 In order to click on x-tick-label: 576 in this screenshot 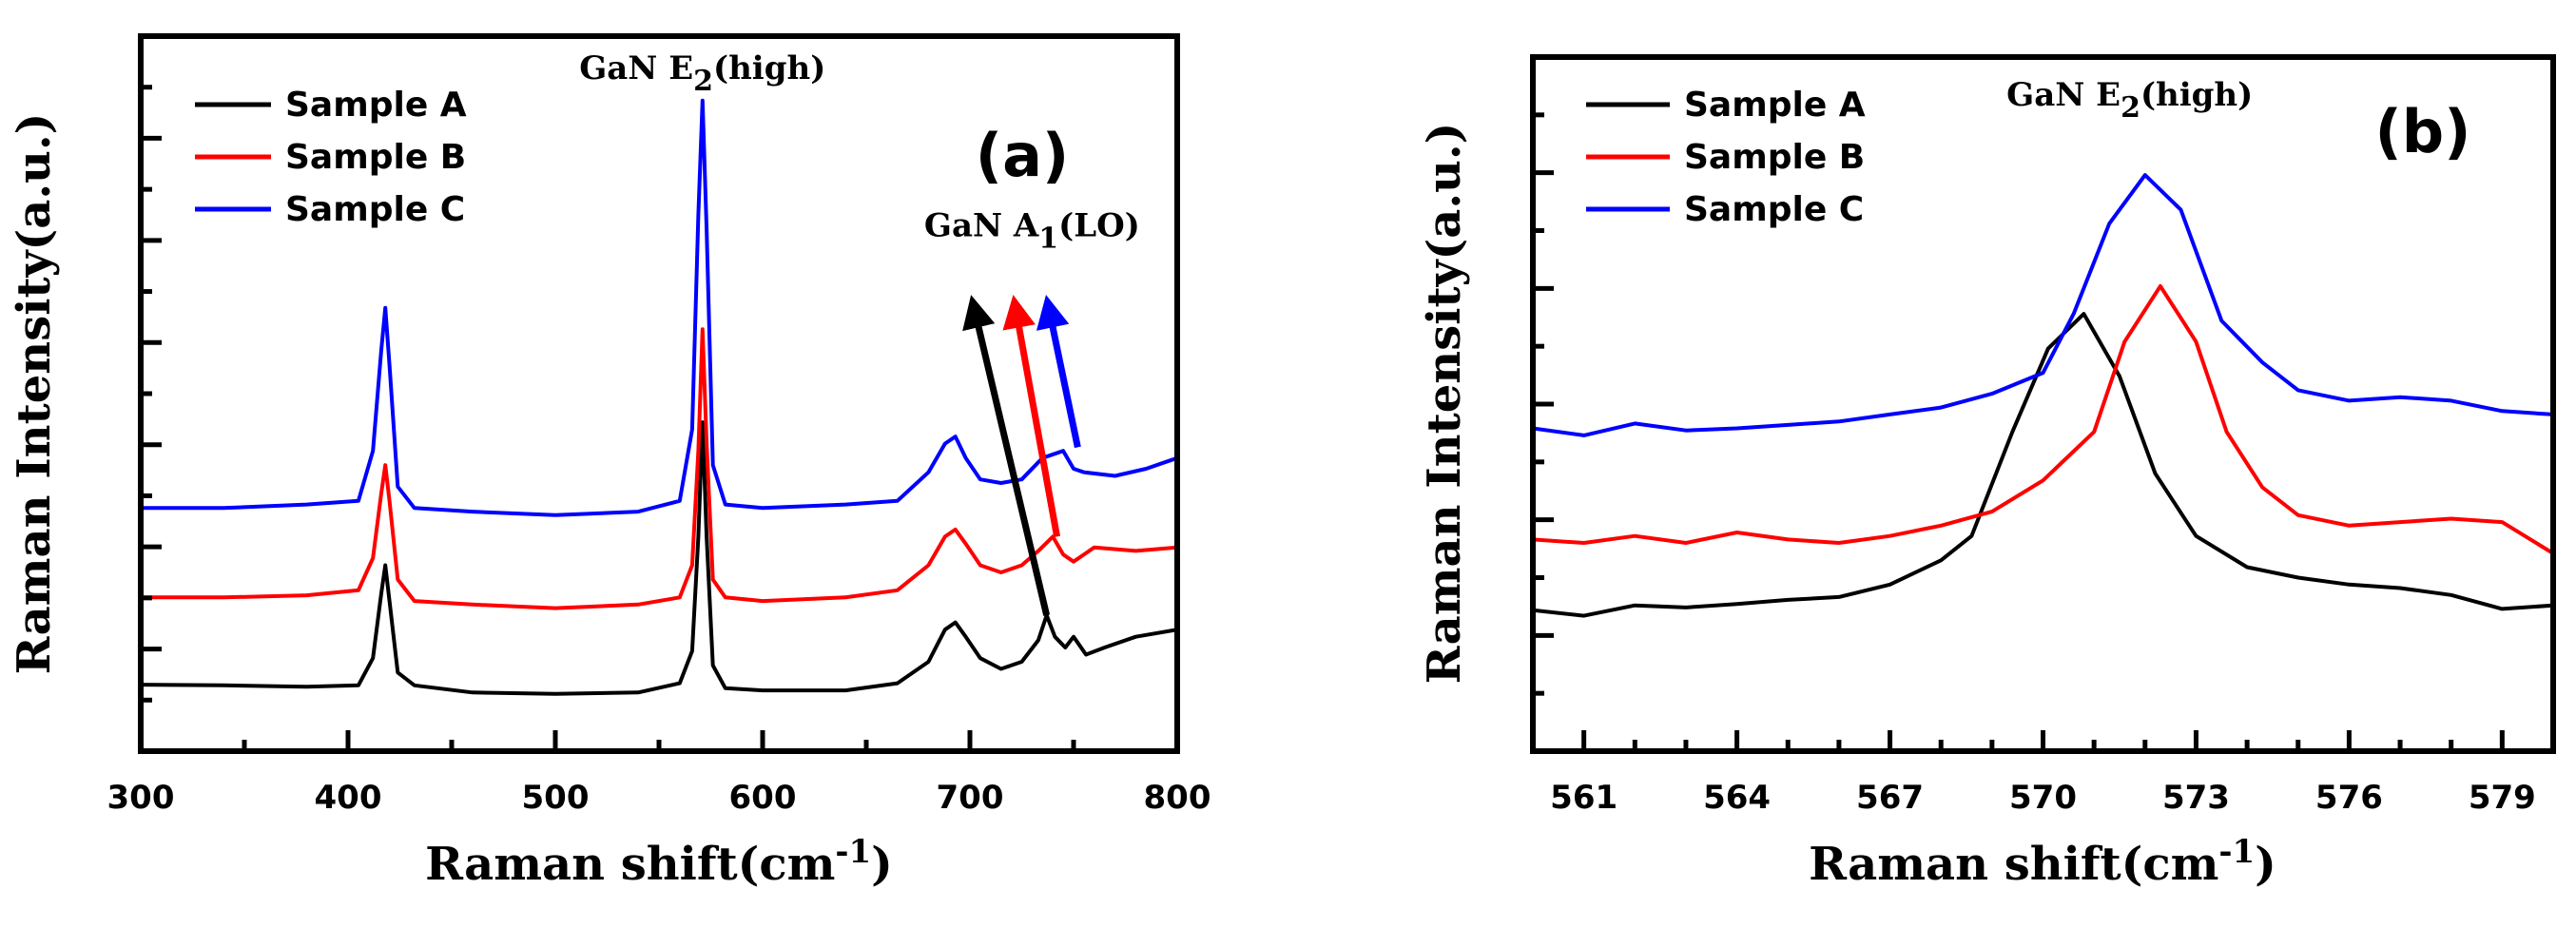, I will do `click(2349, 798)`.